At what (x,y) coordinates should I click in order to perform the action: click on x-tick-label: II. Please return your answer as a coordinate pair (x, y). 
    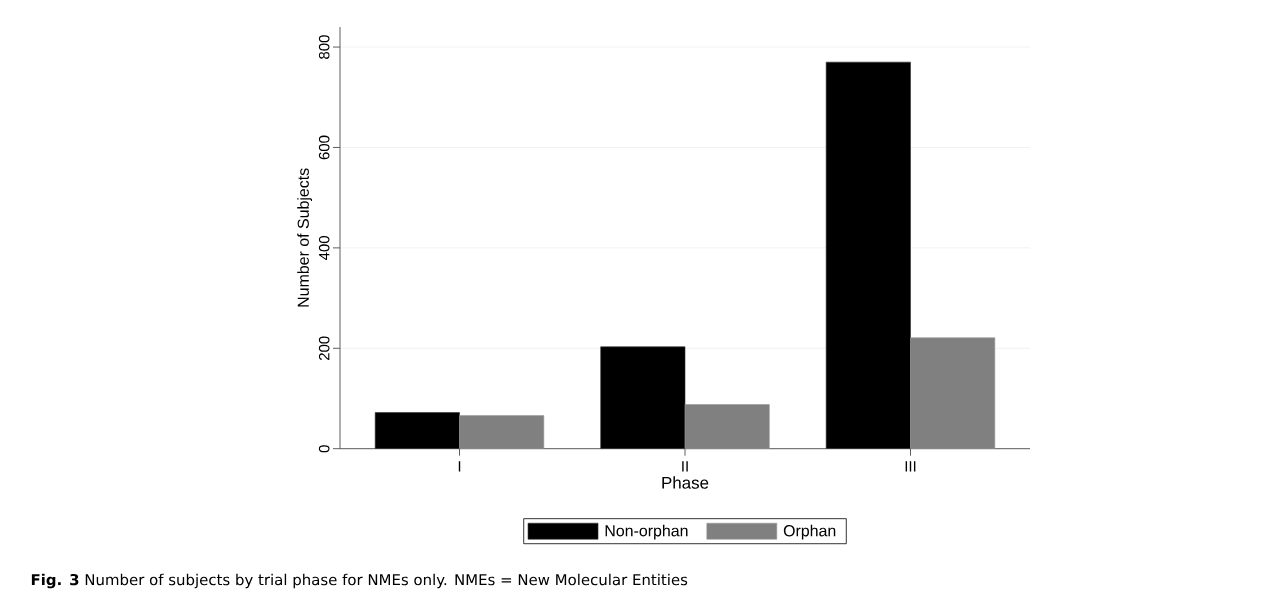
    Looking at the image, I should click on (685, 466).